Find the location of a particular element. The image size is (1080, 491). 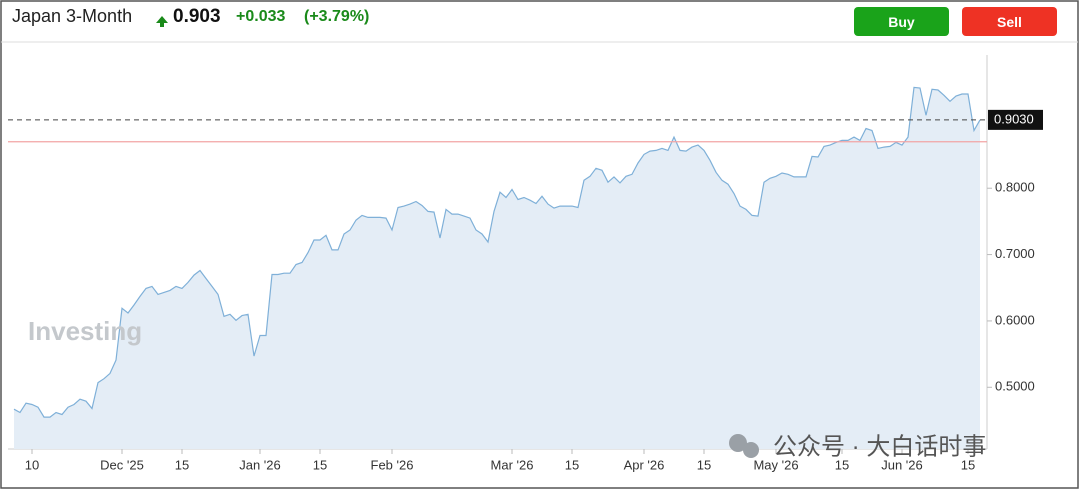

last-price-label: 0.9030 is located at coordinates (1014, 118).